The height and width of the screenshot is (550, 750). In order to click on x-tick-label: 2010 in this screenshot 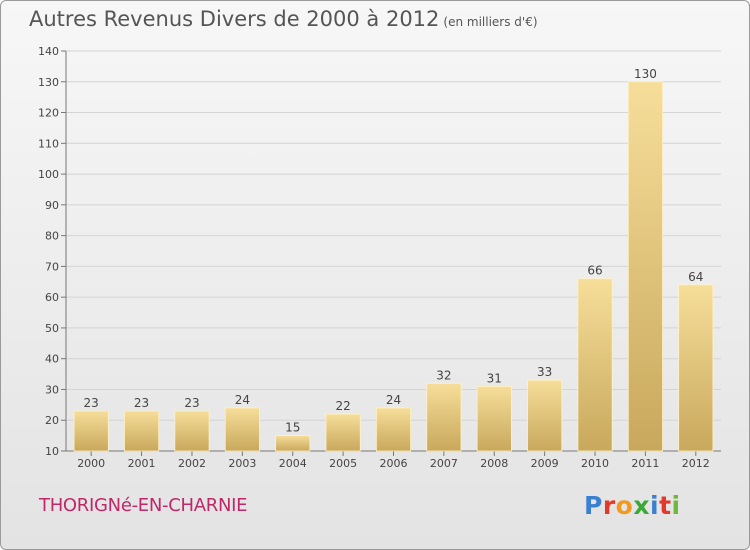, I will do `click(595, 463)`.